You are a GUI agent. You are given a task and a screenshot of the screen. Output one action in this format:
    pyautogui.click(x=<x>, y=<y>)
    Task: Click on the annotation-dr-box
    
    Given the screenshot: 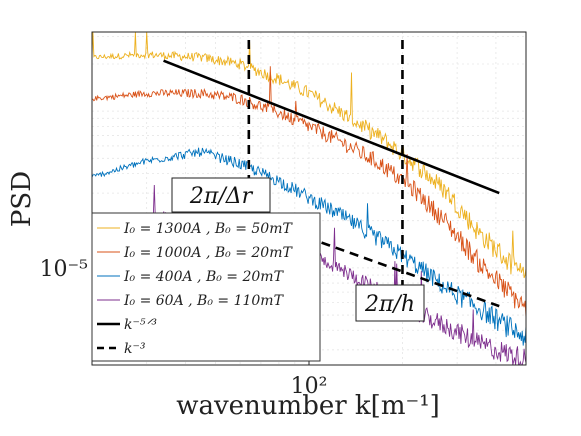 What is the action you would take?
    pyautogui.click(x=221, y=195)
    